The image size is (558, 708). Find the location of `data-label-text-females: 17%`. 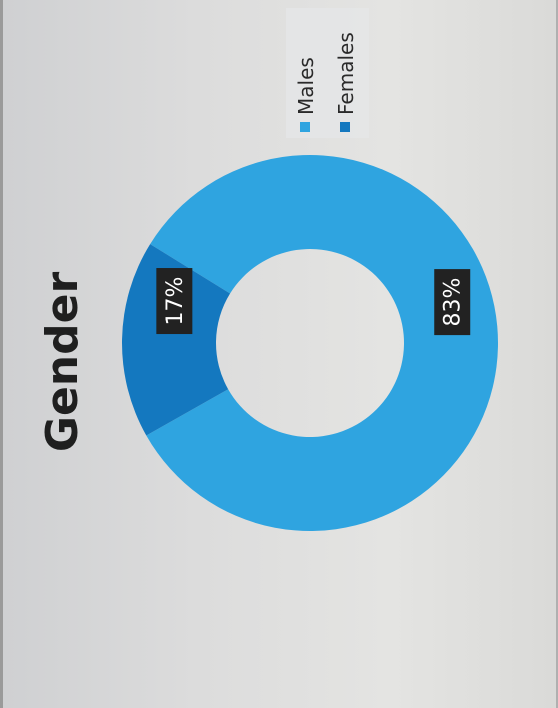

data-label-text-females: 17% is located at coordinates (175, 301).